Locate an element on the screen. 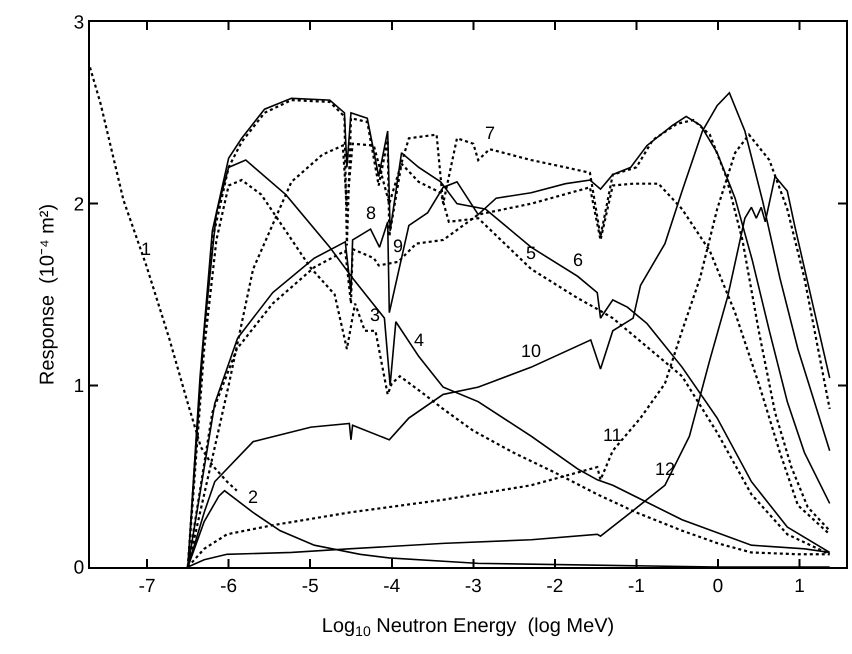 Image resolution: width=852 pixels, height=654 pixels. x-tick-label: -3 is located at coordinates (473, 586).